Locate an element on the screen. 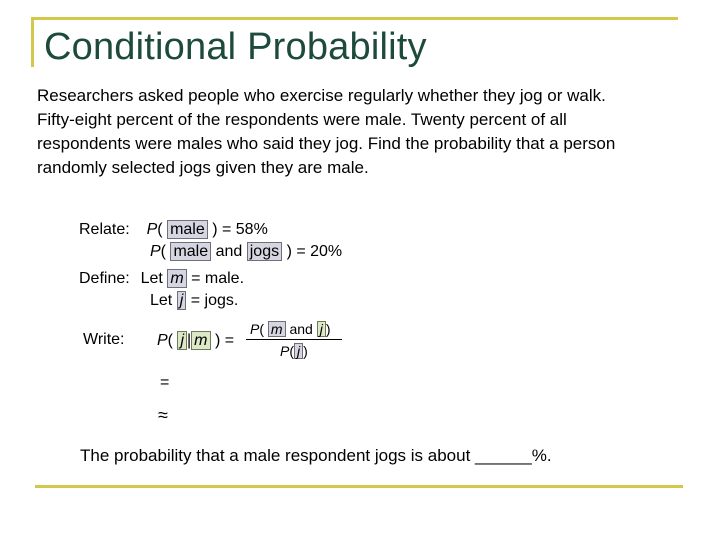  define-label: Define: is located at coordinates (104, 278).